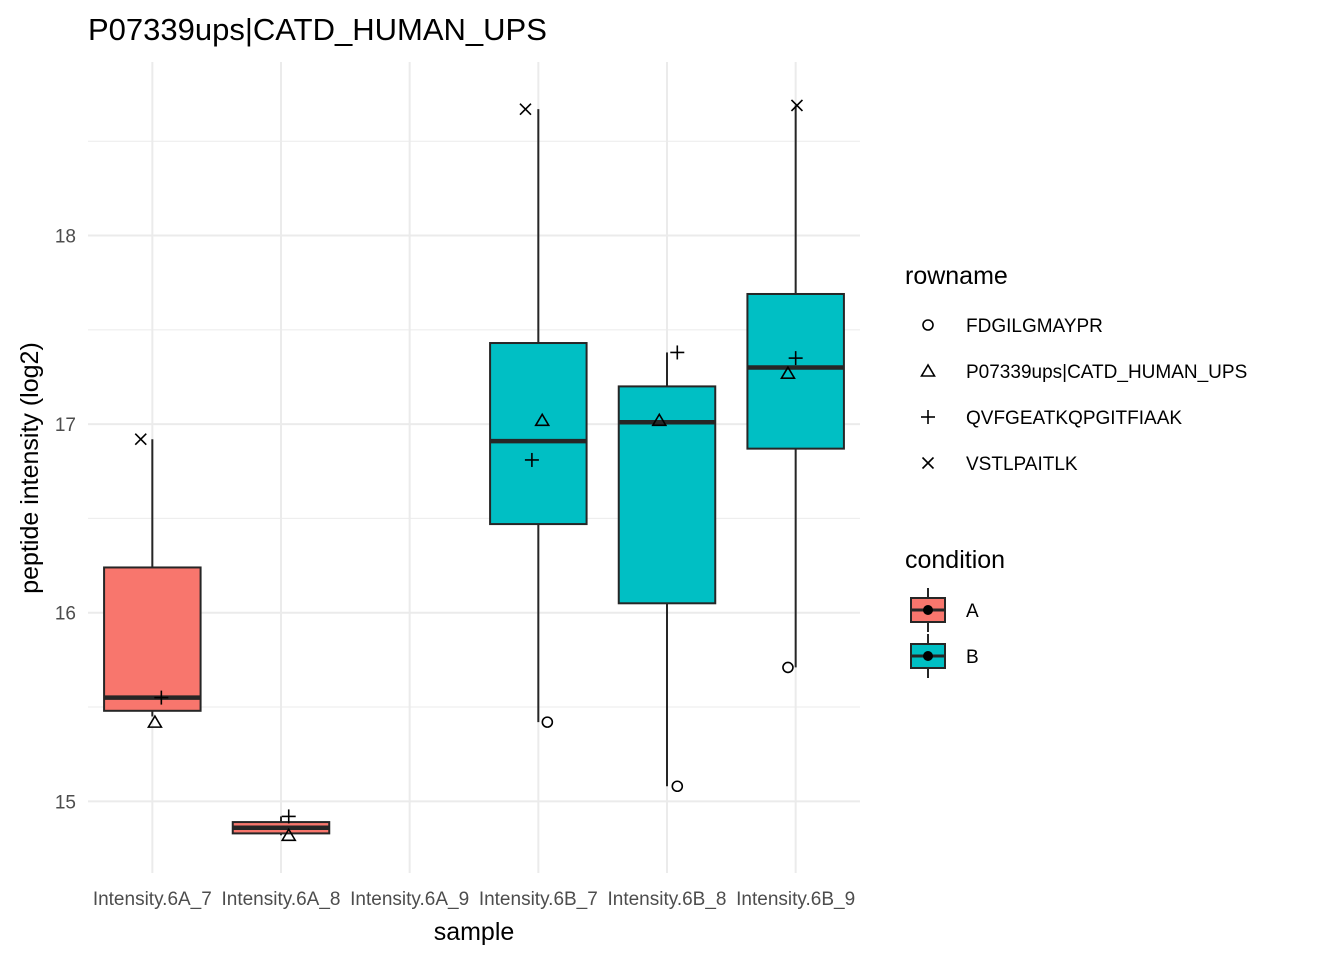  I want to click on legend-key-mark-b, so click(928, 463).